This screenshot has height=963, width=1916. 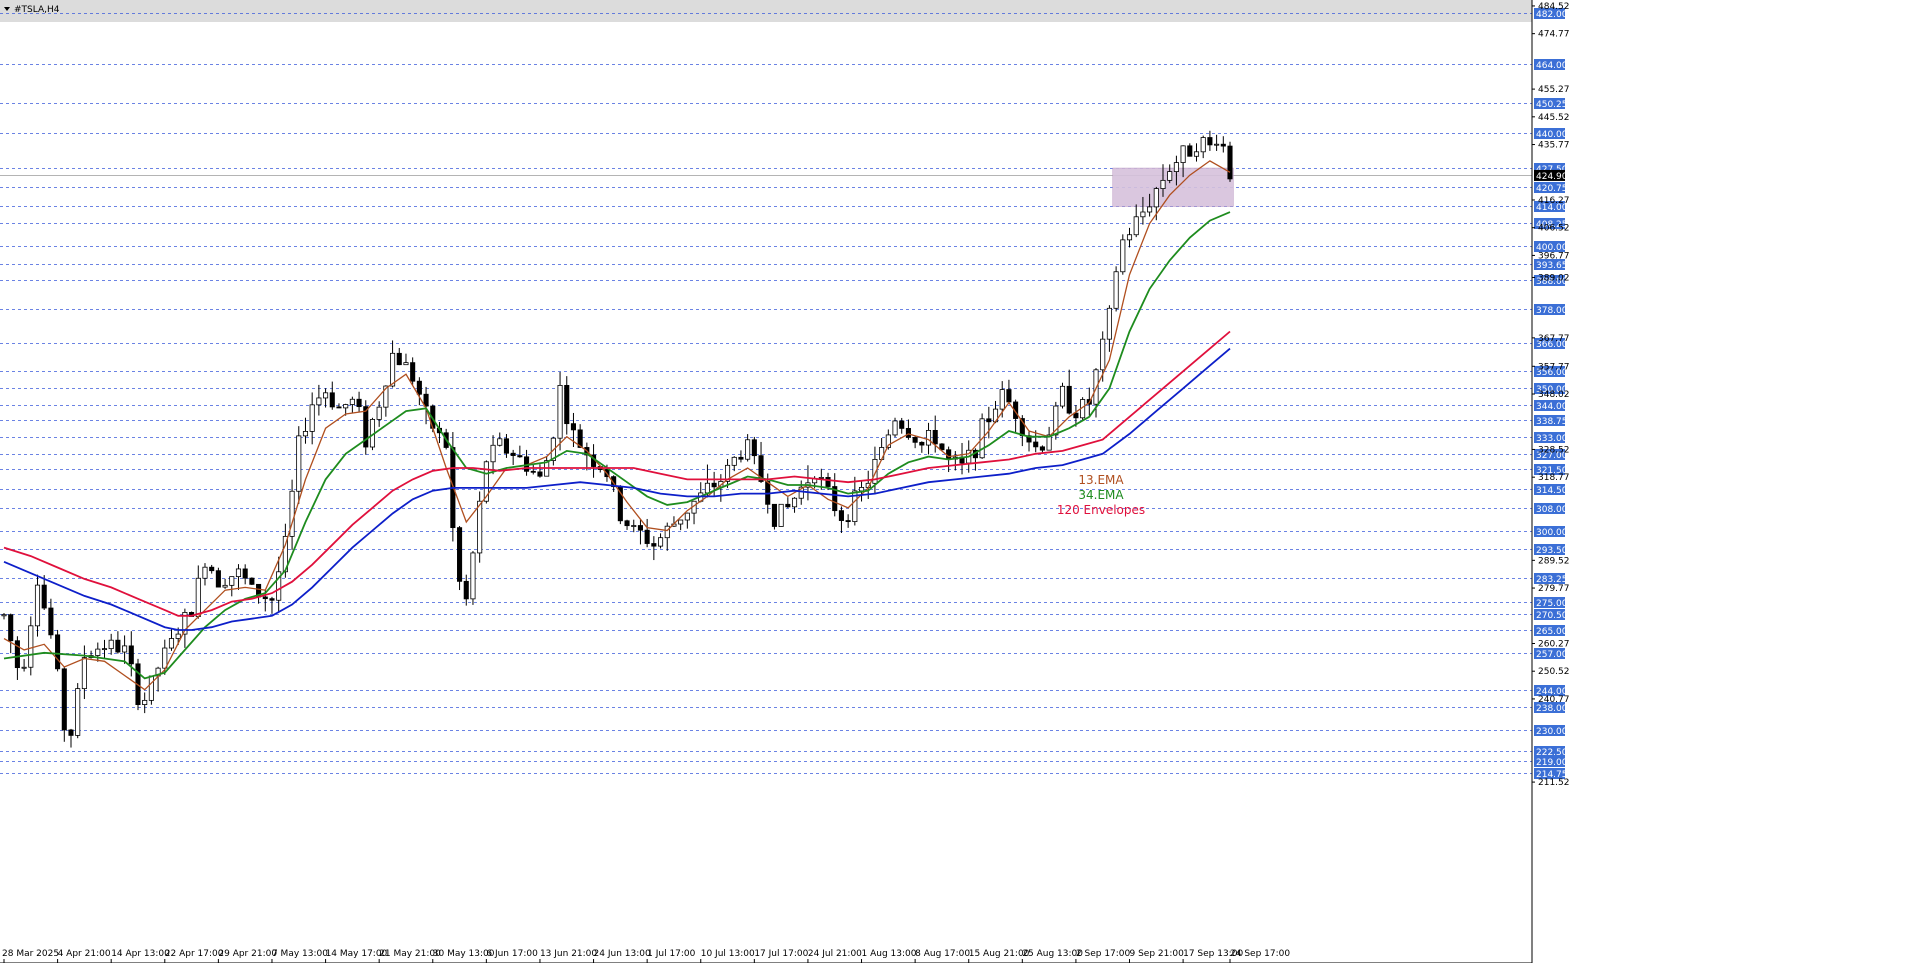 What do you see at coordinates (1213, 954) in the screenshot?
I see `time-label: 17 Sep 13:00` at bounding box center [1213, 954].